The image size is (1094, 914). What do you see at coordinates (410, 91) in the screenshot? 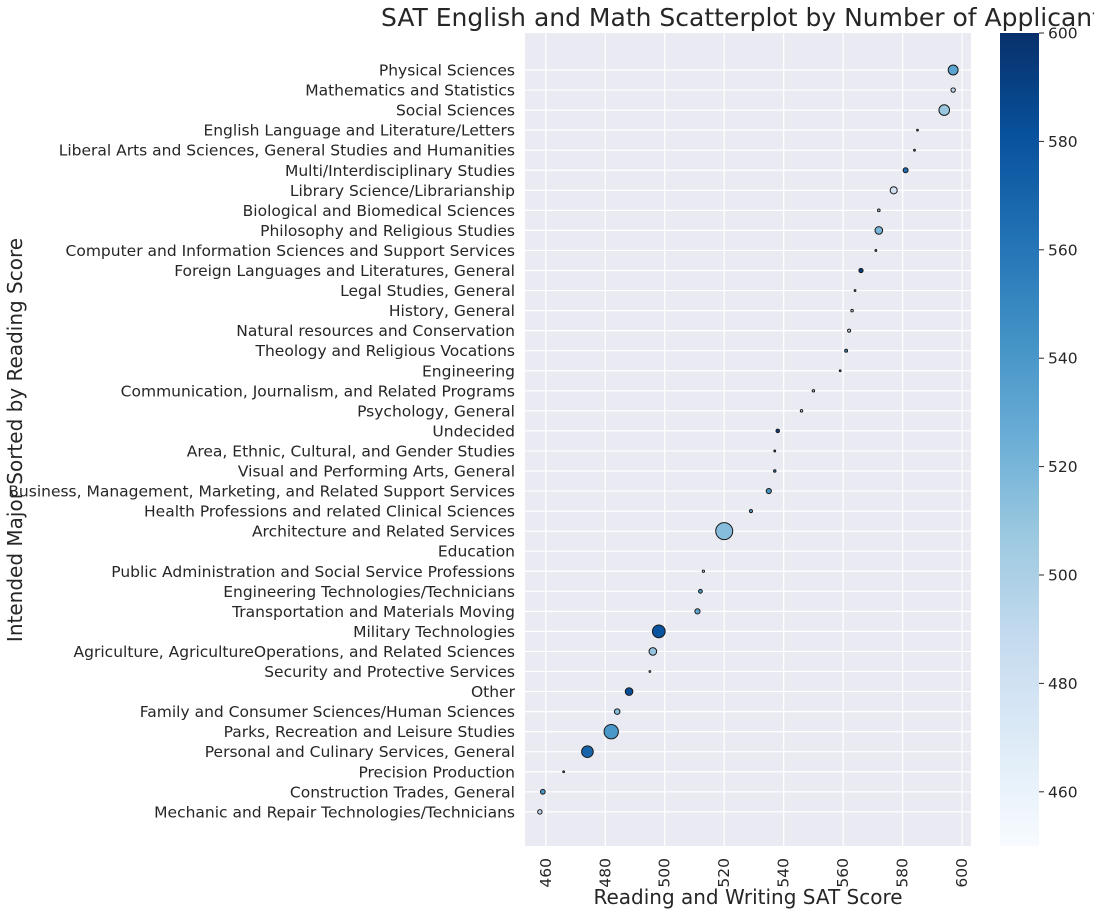
I see `y-tick-label: Mathematics and Statistics` at bounding box center [410, 91].